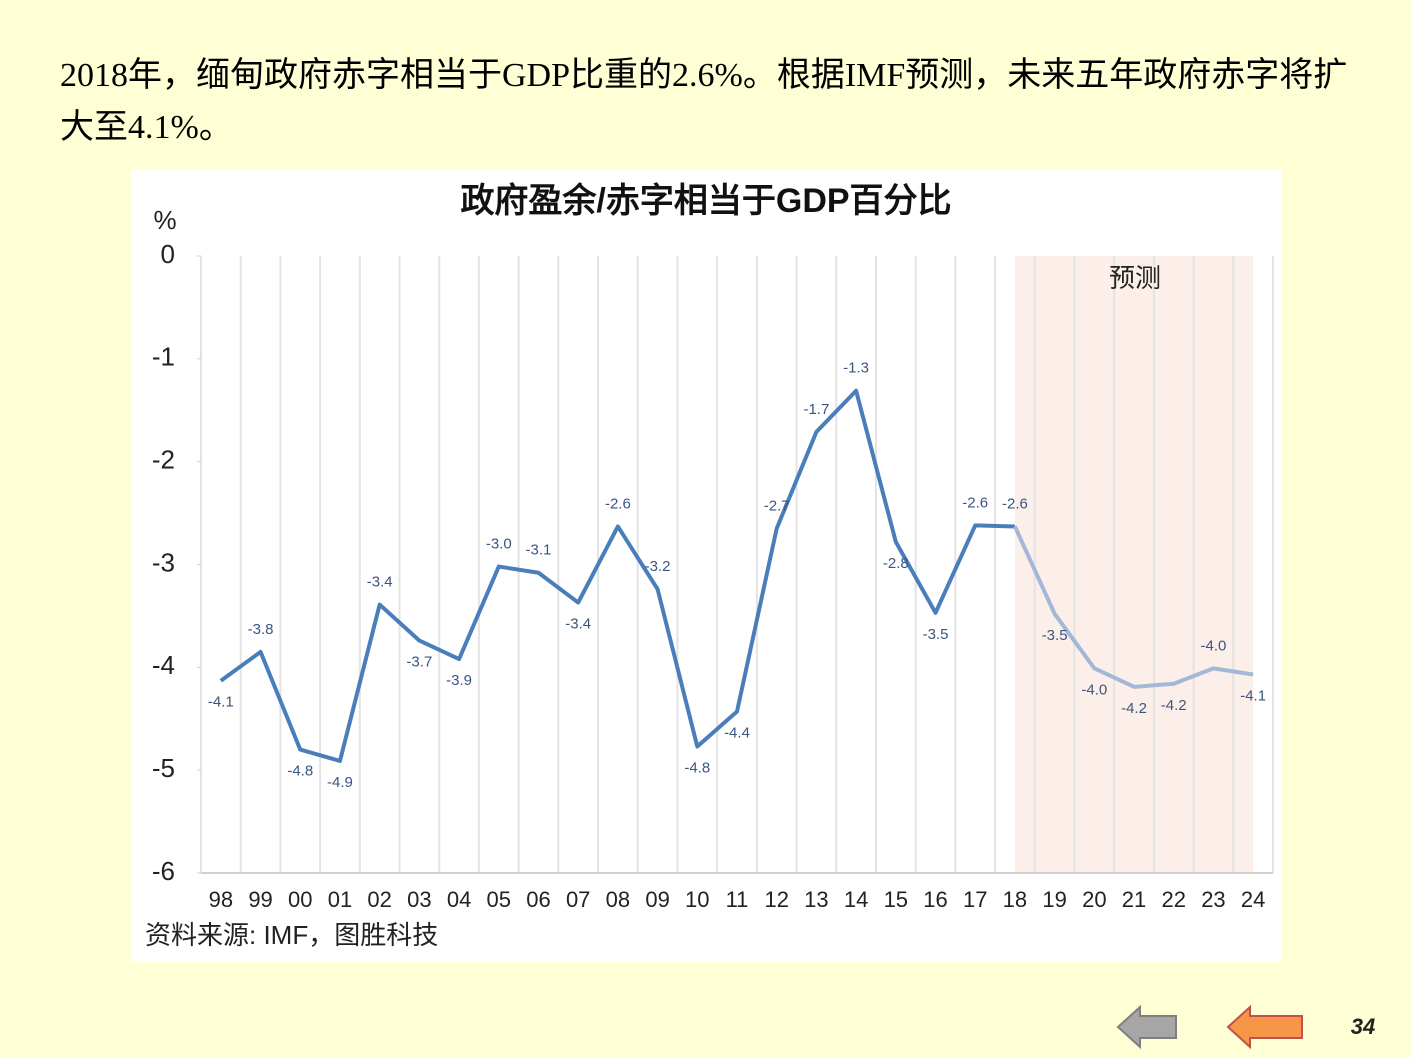 The width and height of the screenshot is (1411, 1058). Describe the element at coordinates (260, 899) in the screenshot. I see `x-tick-label: 99` at that location.